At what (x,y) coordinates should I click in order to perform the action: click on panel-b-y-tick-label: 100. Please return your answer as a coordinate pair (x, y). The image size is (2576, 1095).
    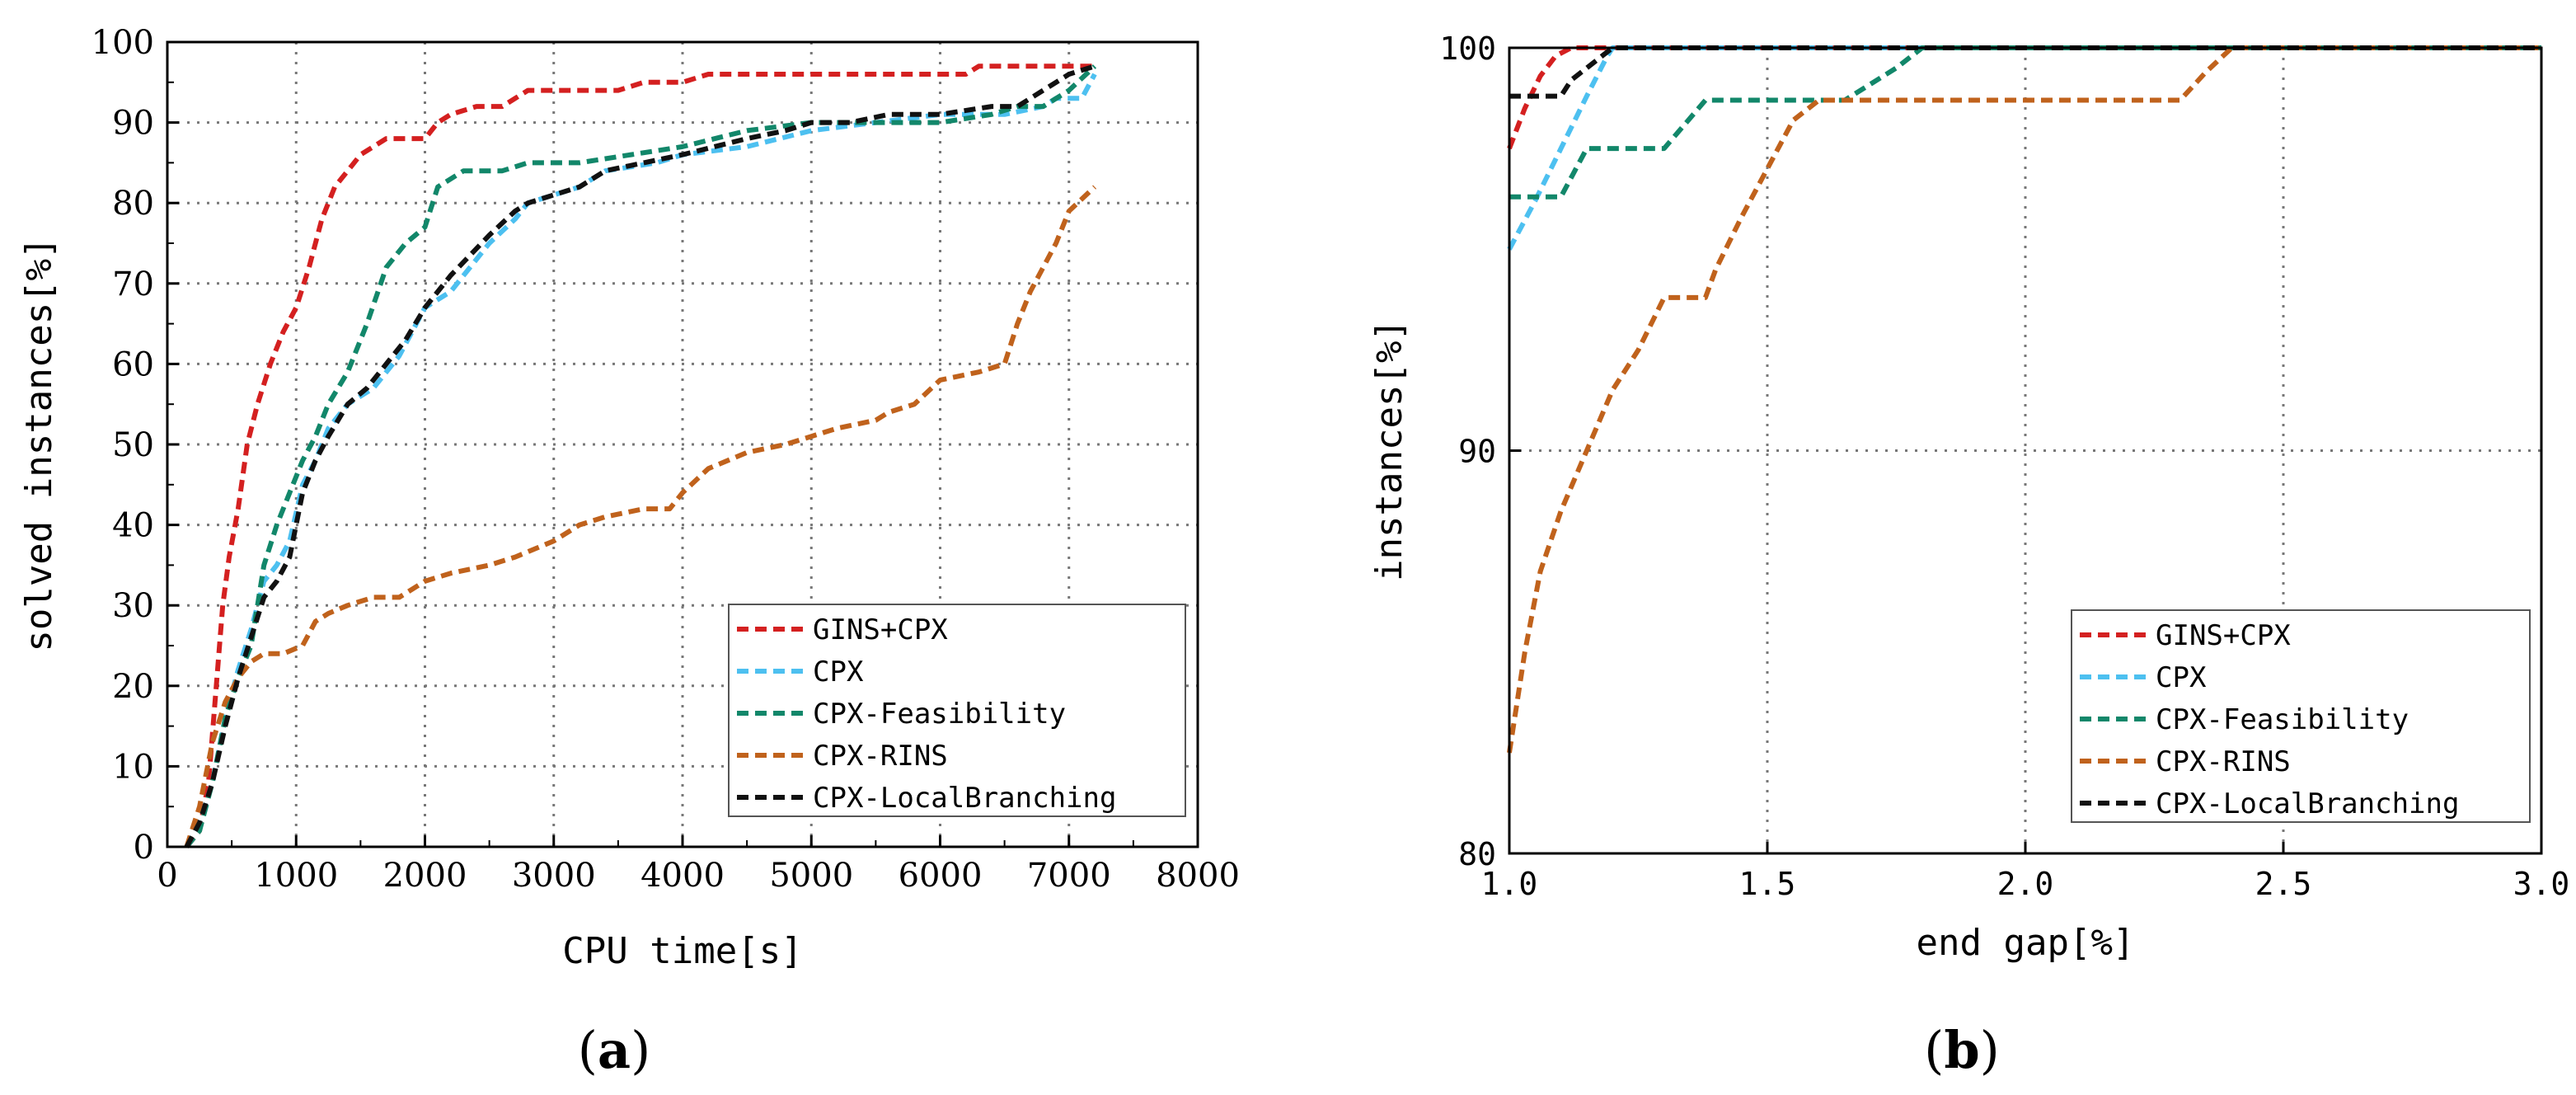
    Looking at the image, I should click on (1468, 49).